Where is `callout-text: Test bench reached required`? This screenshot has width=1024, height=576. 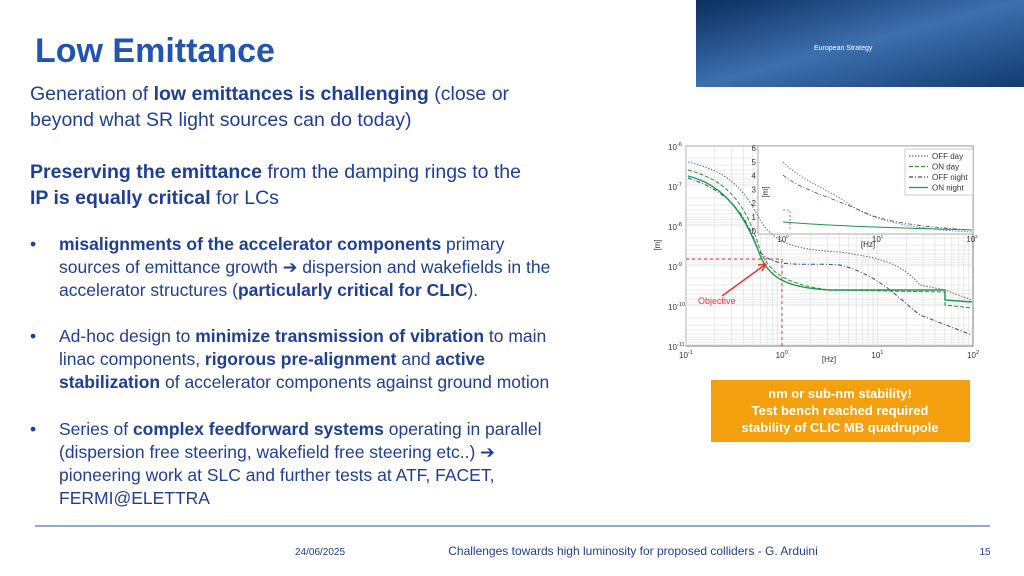
callout-text: Test bench reached required is located at coordinates (840, 410).